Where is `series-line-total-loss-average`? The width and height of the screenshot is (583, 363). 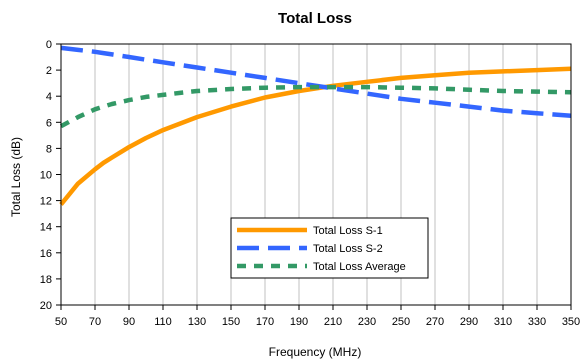
series-line-total-loss-average is located at coordinates (315, 106).